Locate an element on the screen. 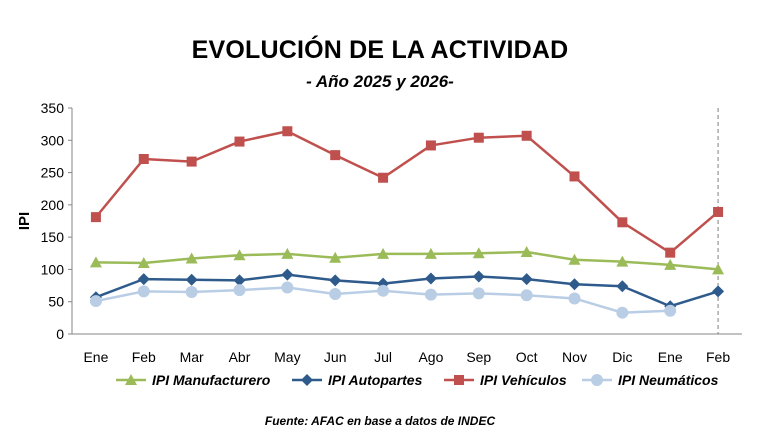  y-tick-label: 250 is located at coordinates (53, 173).